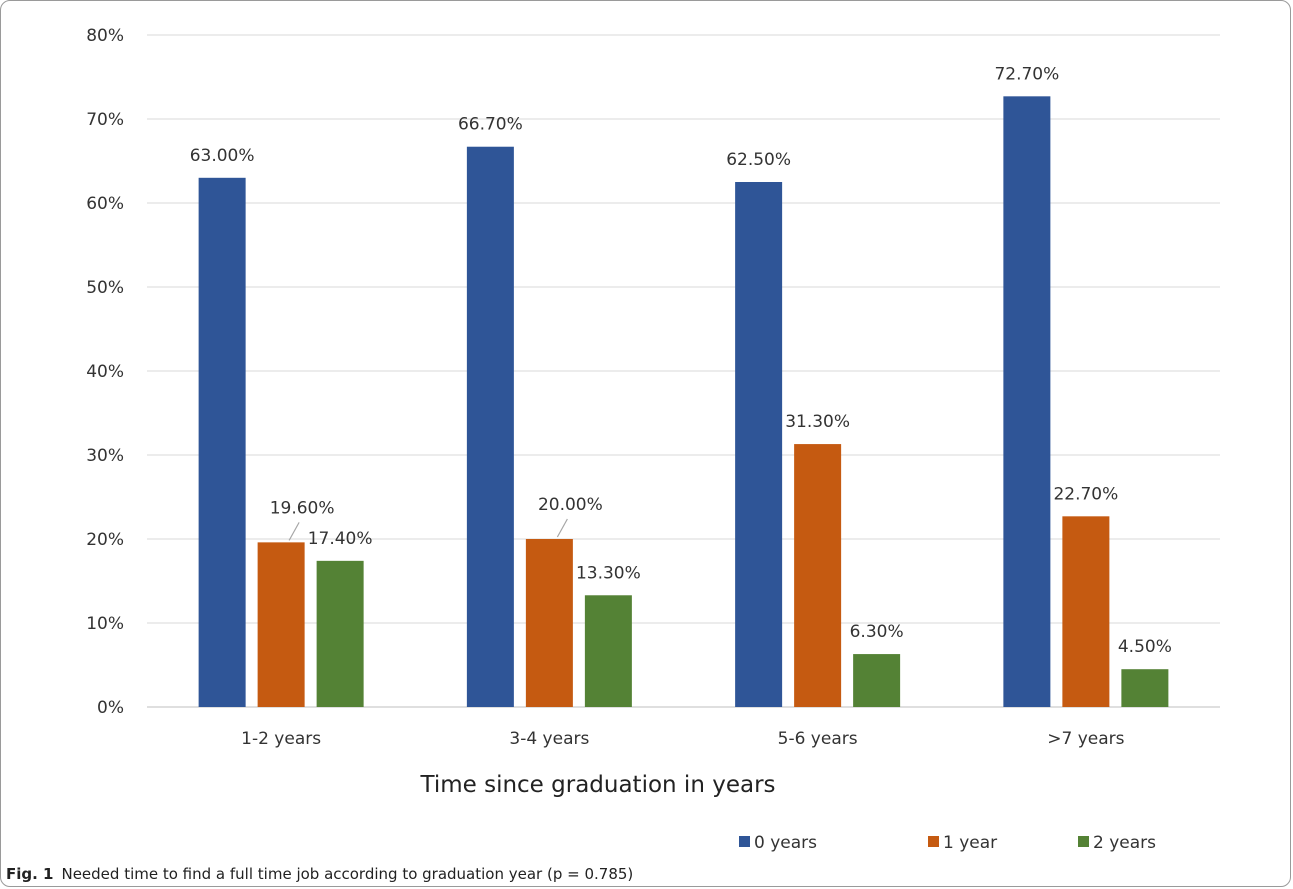 Image resolution: width=1293 pixels, height=889 pixels. What do you see at coordinates (608, 573) in the screenshot?
I see `data-label: 13.30%` at bounding box center [608, 573].